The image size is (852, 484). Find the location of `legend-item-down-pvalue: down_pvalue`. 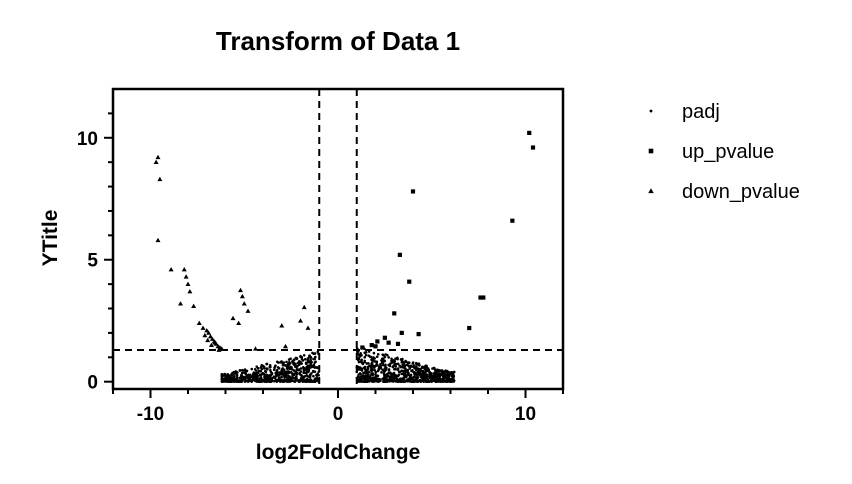

legend-item-down-pvalue: down_pvalue is located at coordinates (724, 192).